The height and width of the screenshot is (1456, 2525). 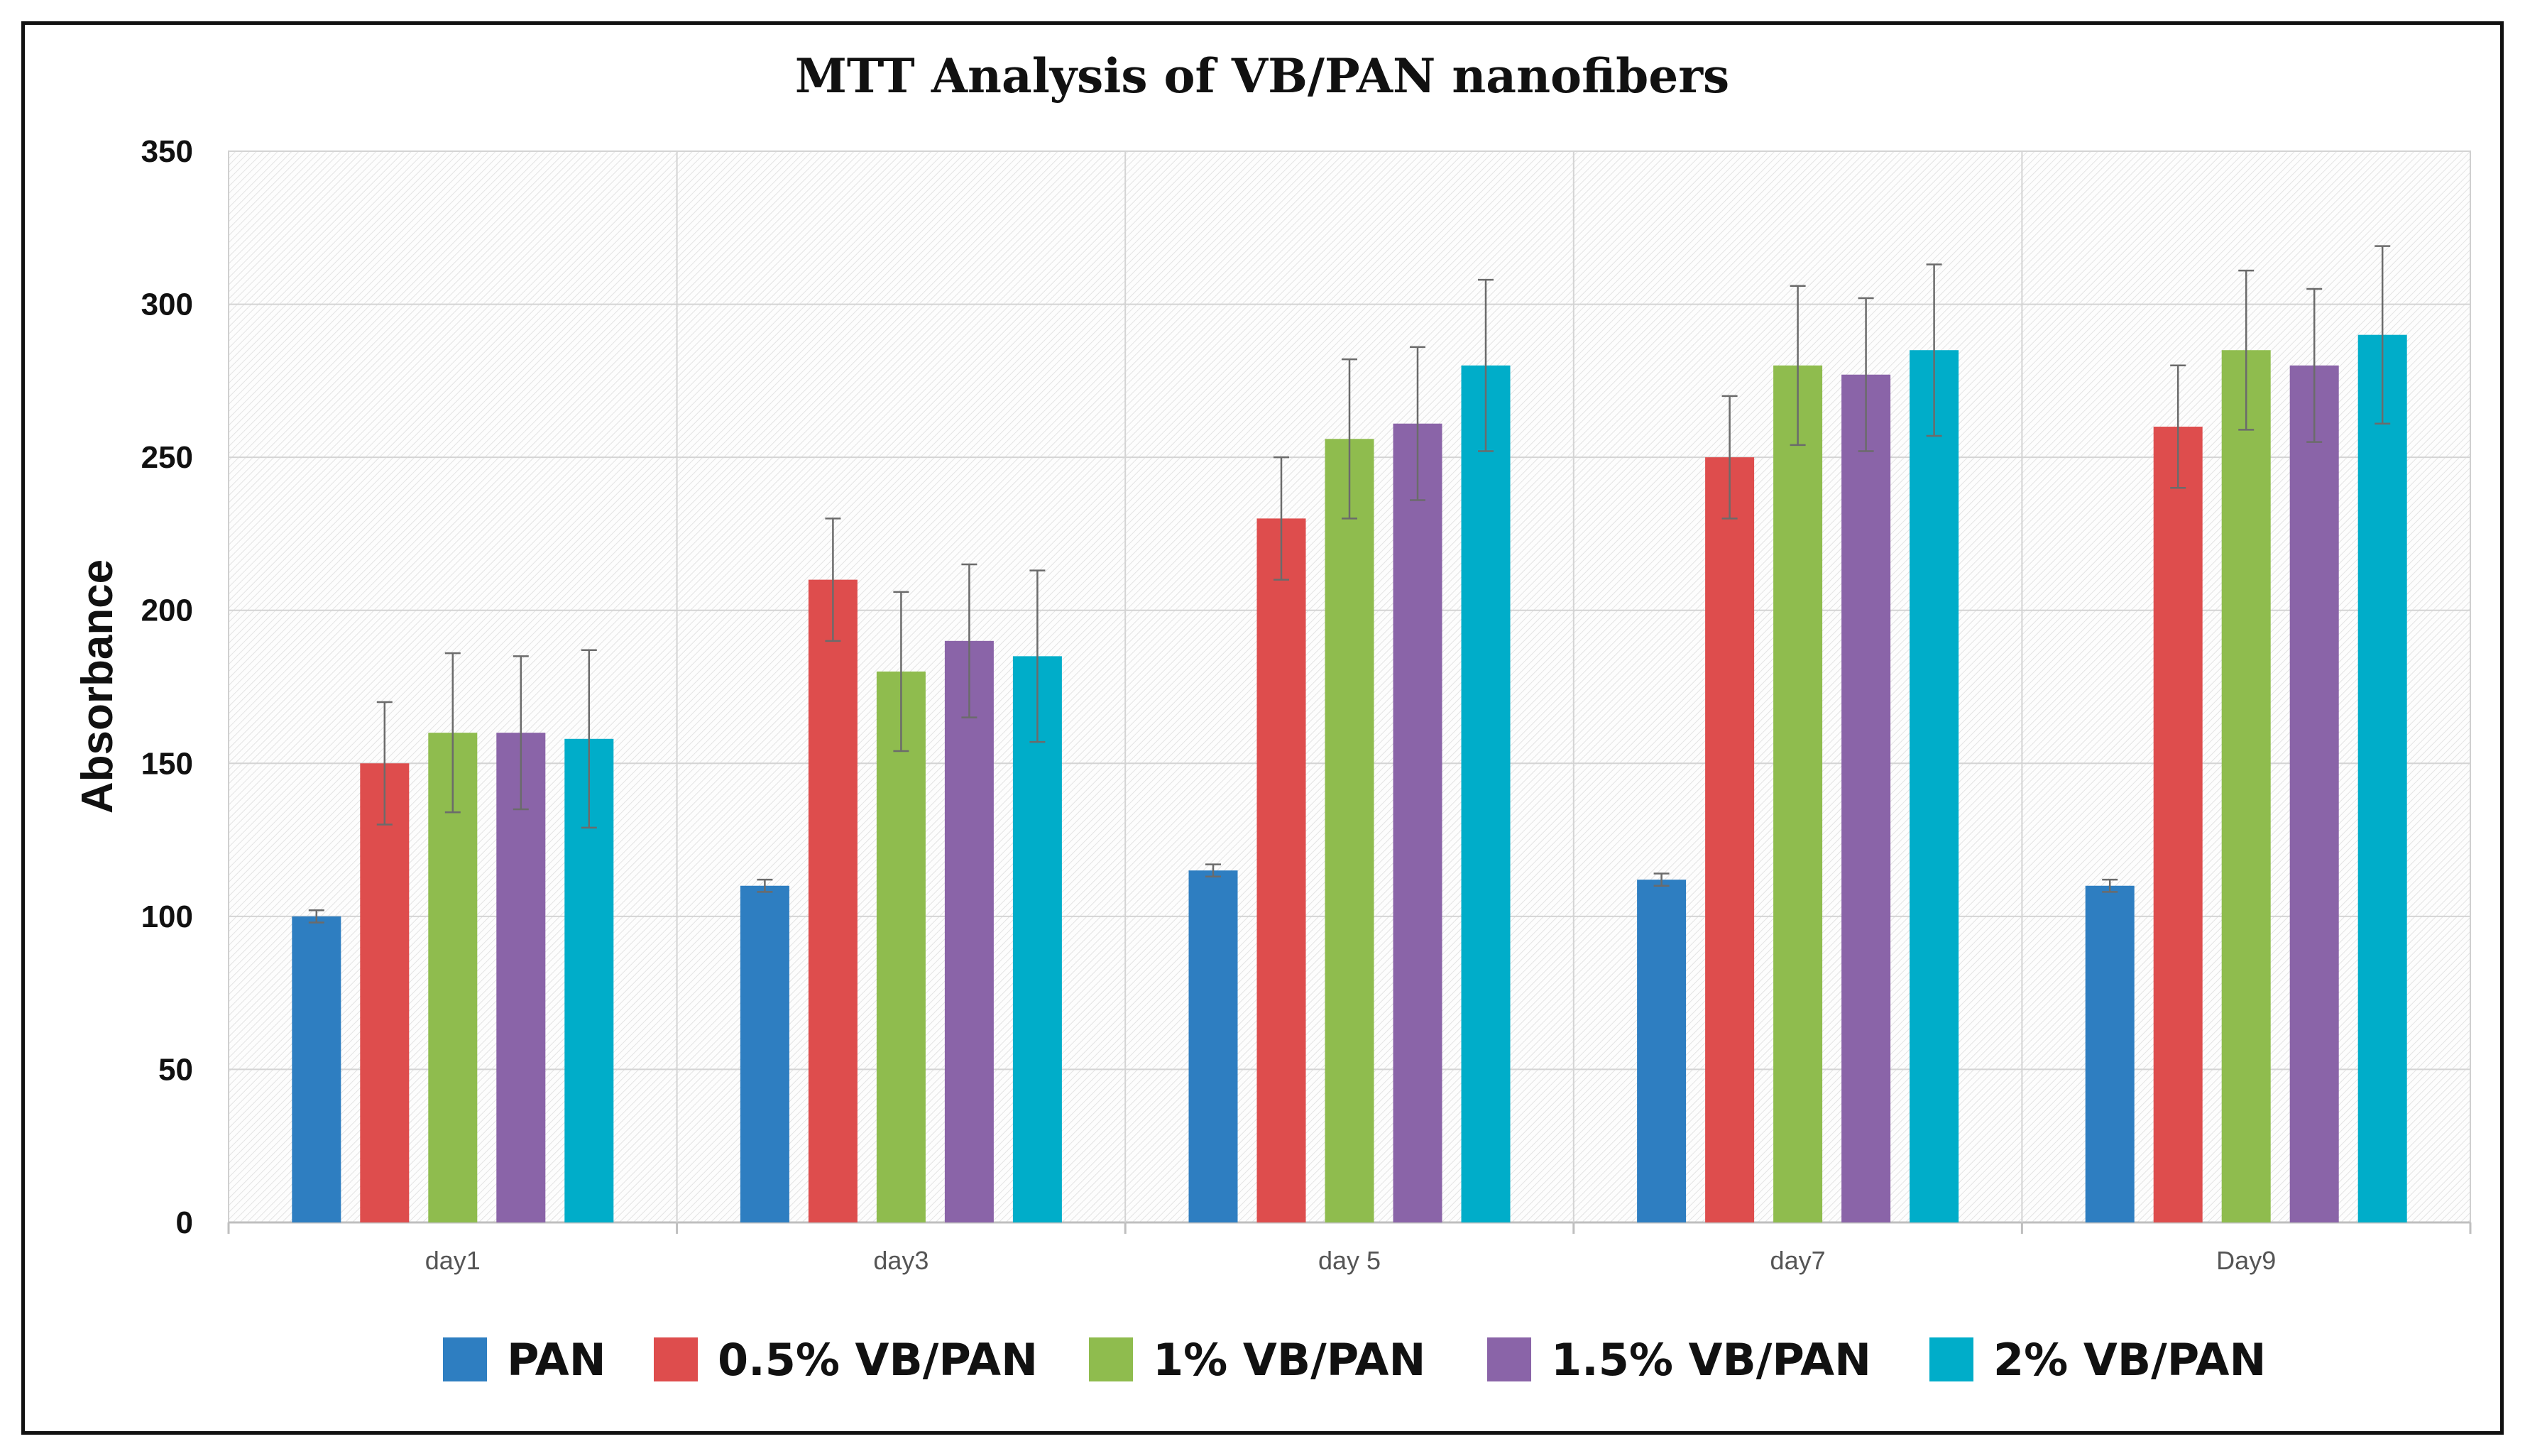 I want to click on legend-label: 1% VB/PAN, so click(x=1289, y=1360).